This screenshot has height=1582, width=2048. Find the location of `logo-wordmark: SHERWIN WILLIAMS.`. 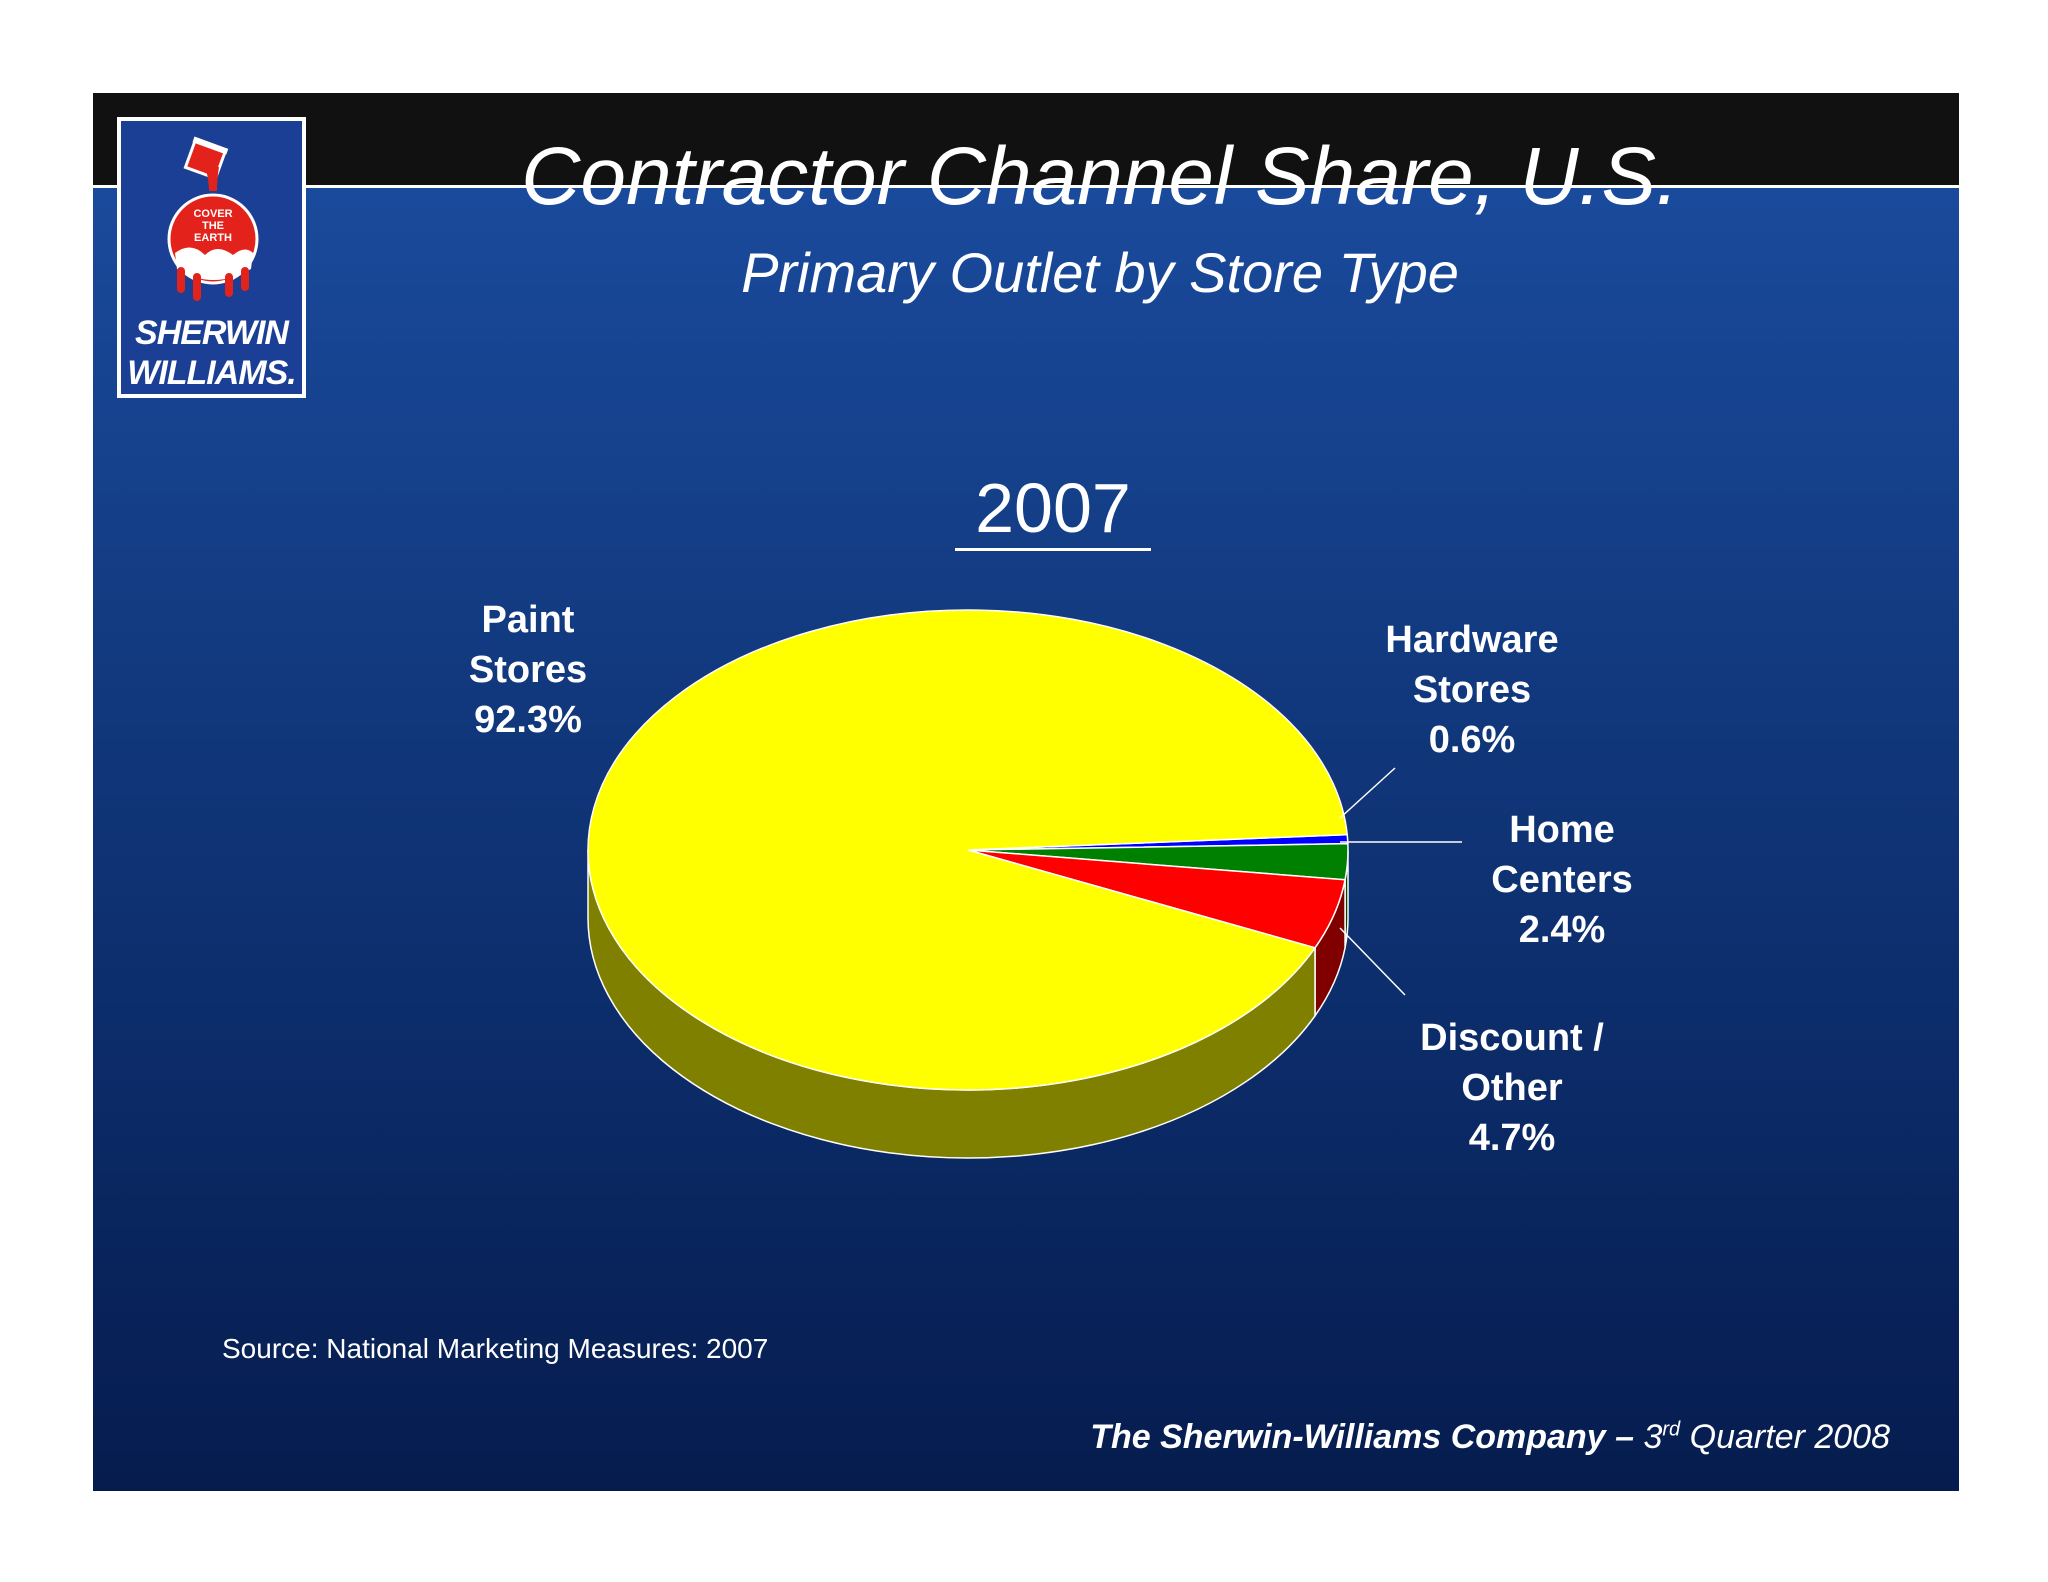

logo-wordmark: SHERWIN WILLIAMS. is located at coordinates (211, 353).